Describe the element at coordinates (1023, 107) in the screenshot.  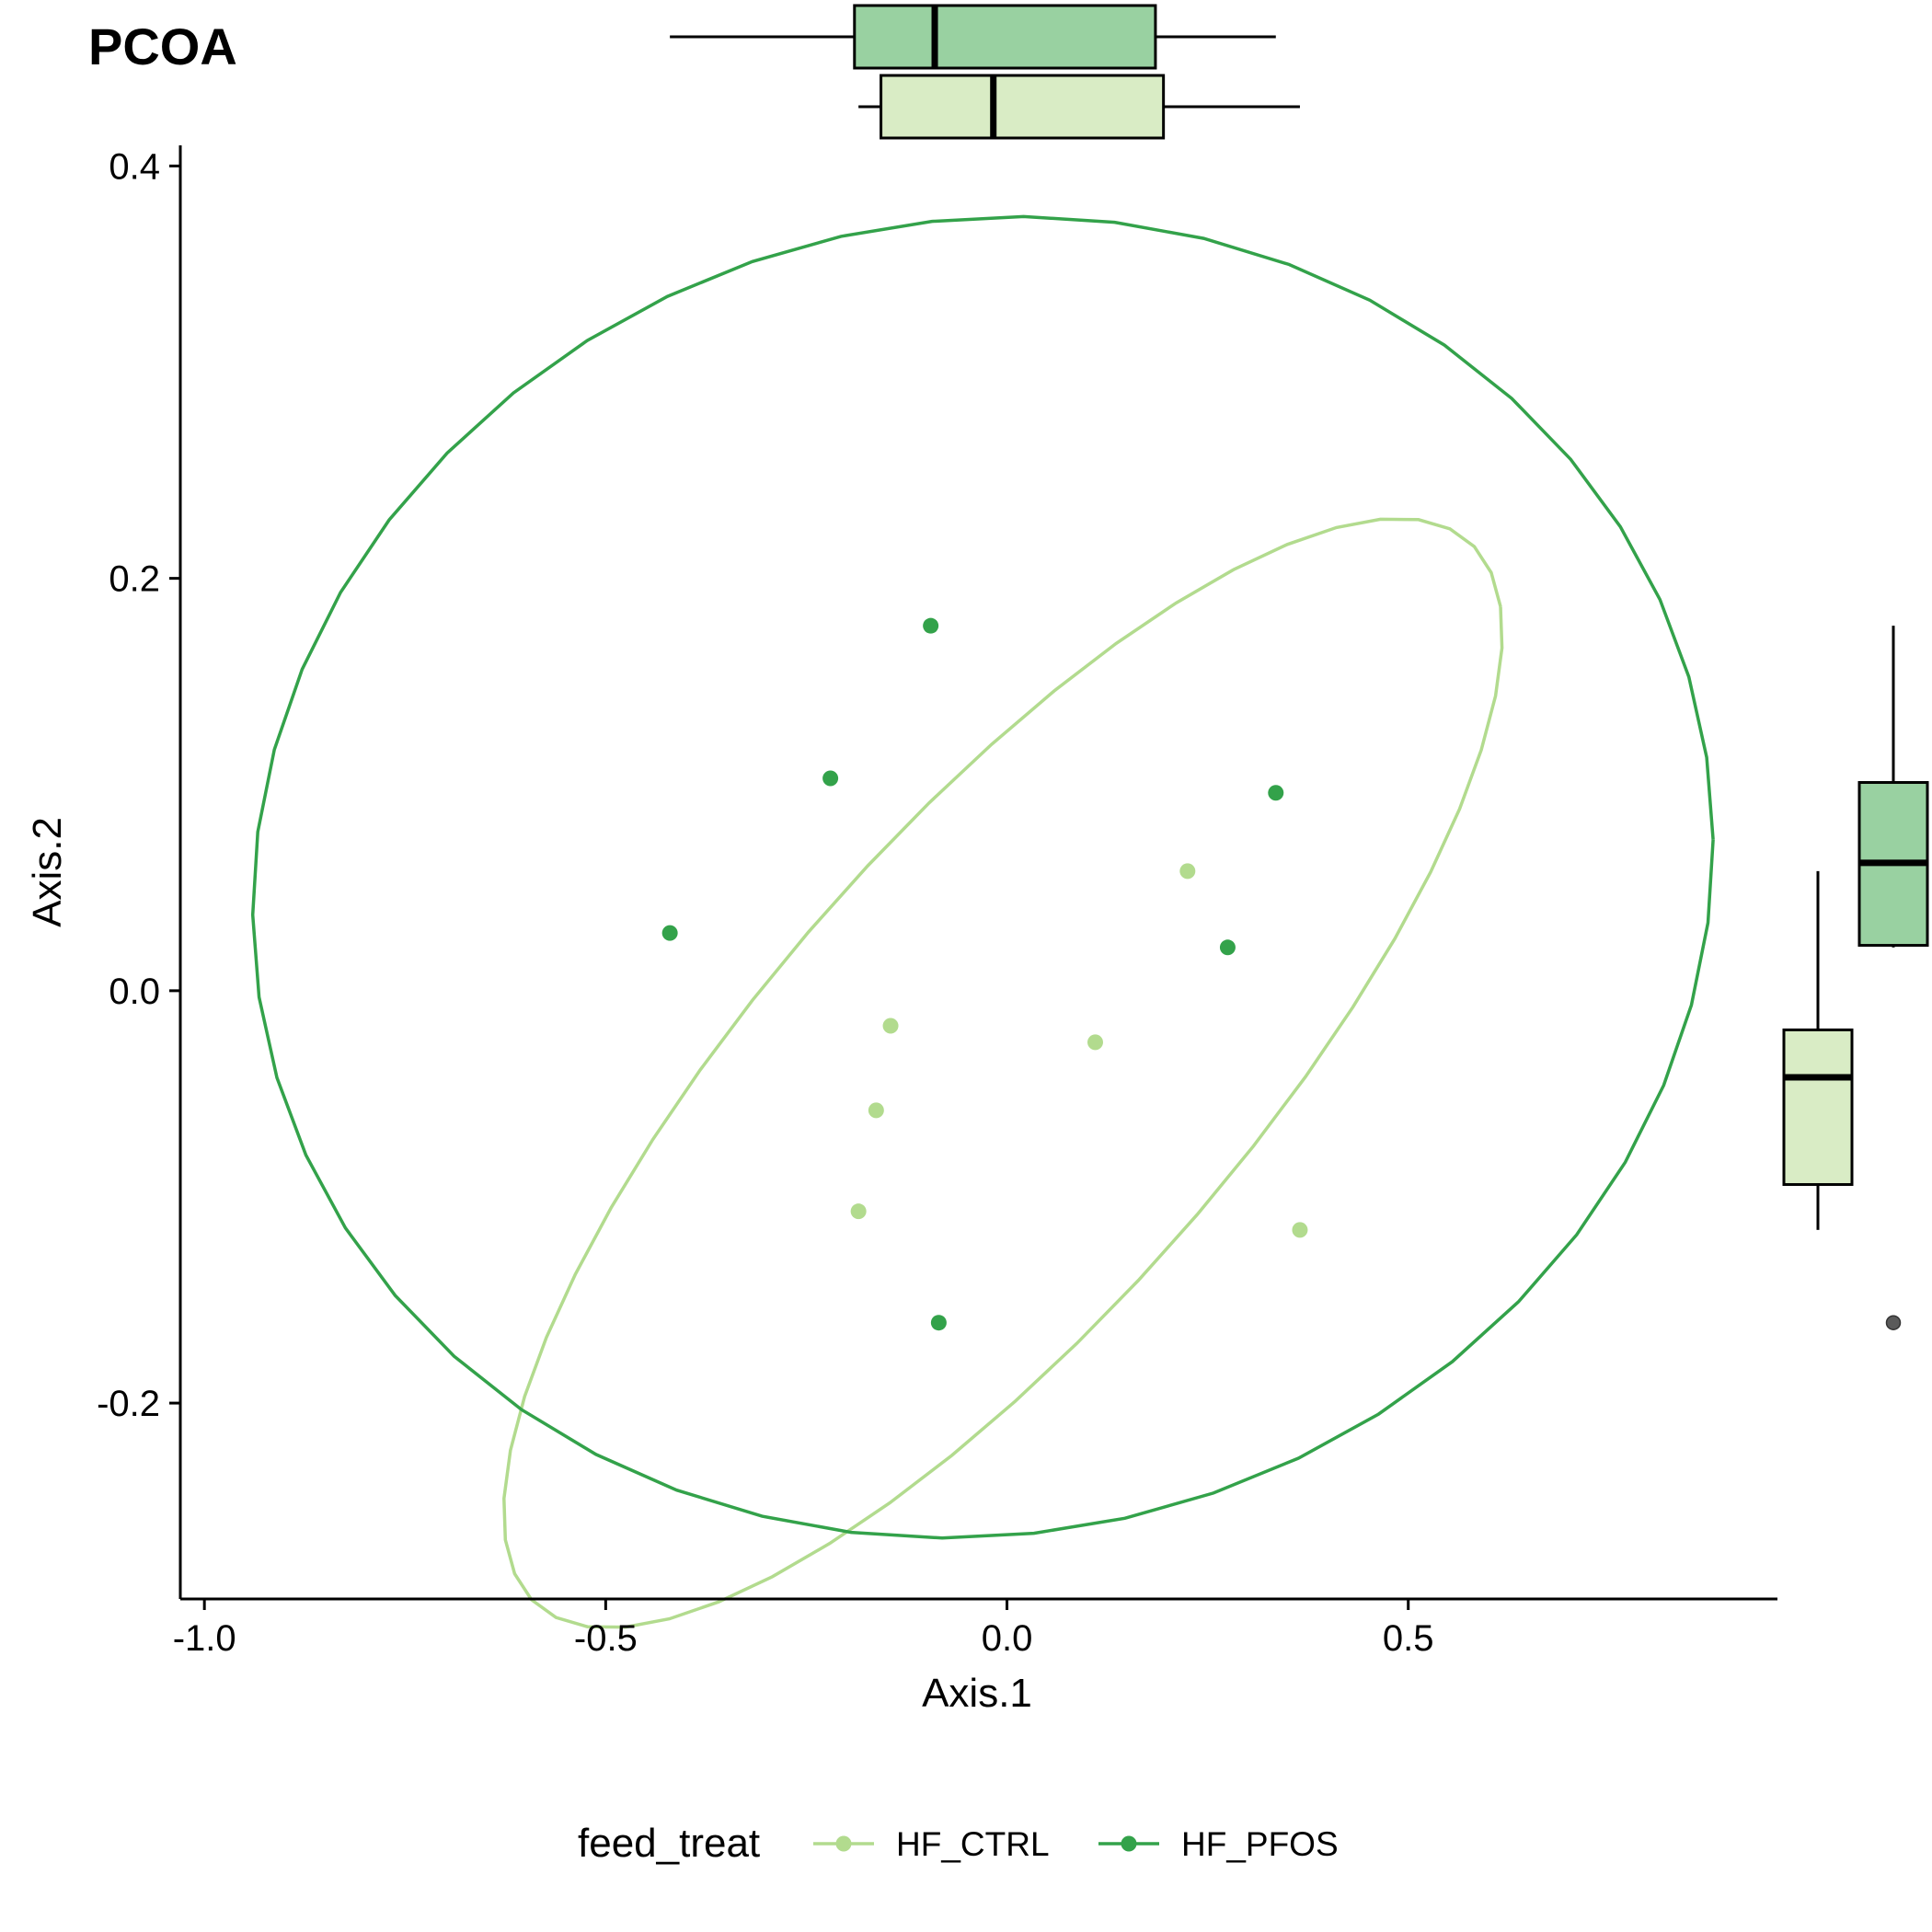
I see `box-x-hf_ctrl` at that location.